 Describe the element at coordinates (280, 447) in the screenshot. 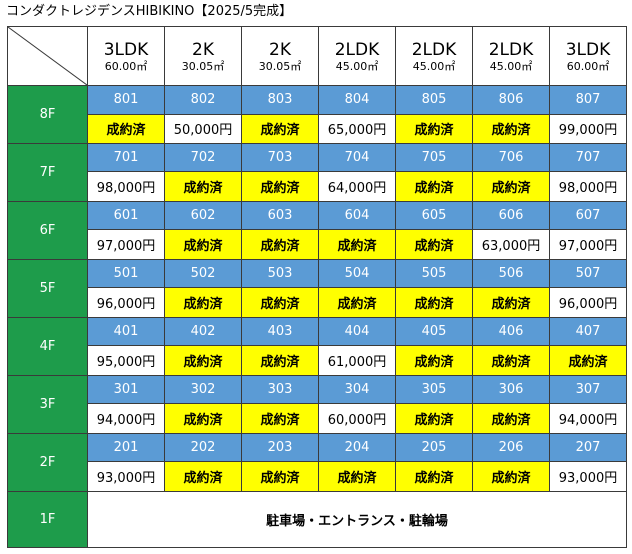

I see `room-number: 203` at that location.